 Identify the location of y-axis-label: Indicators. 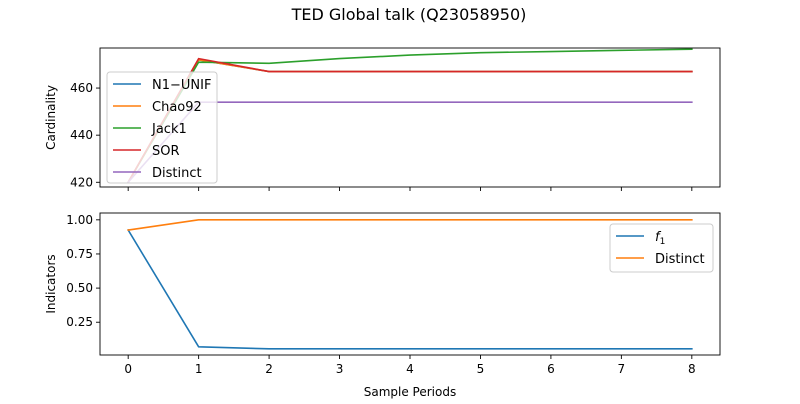
(51, 283).